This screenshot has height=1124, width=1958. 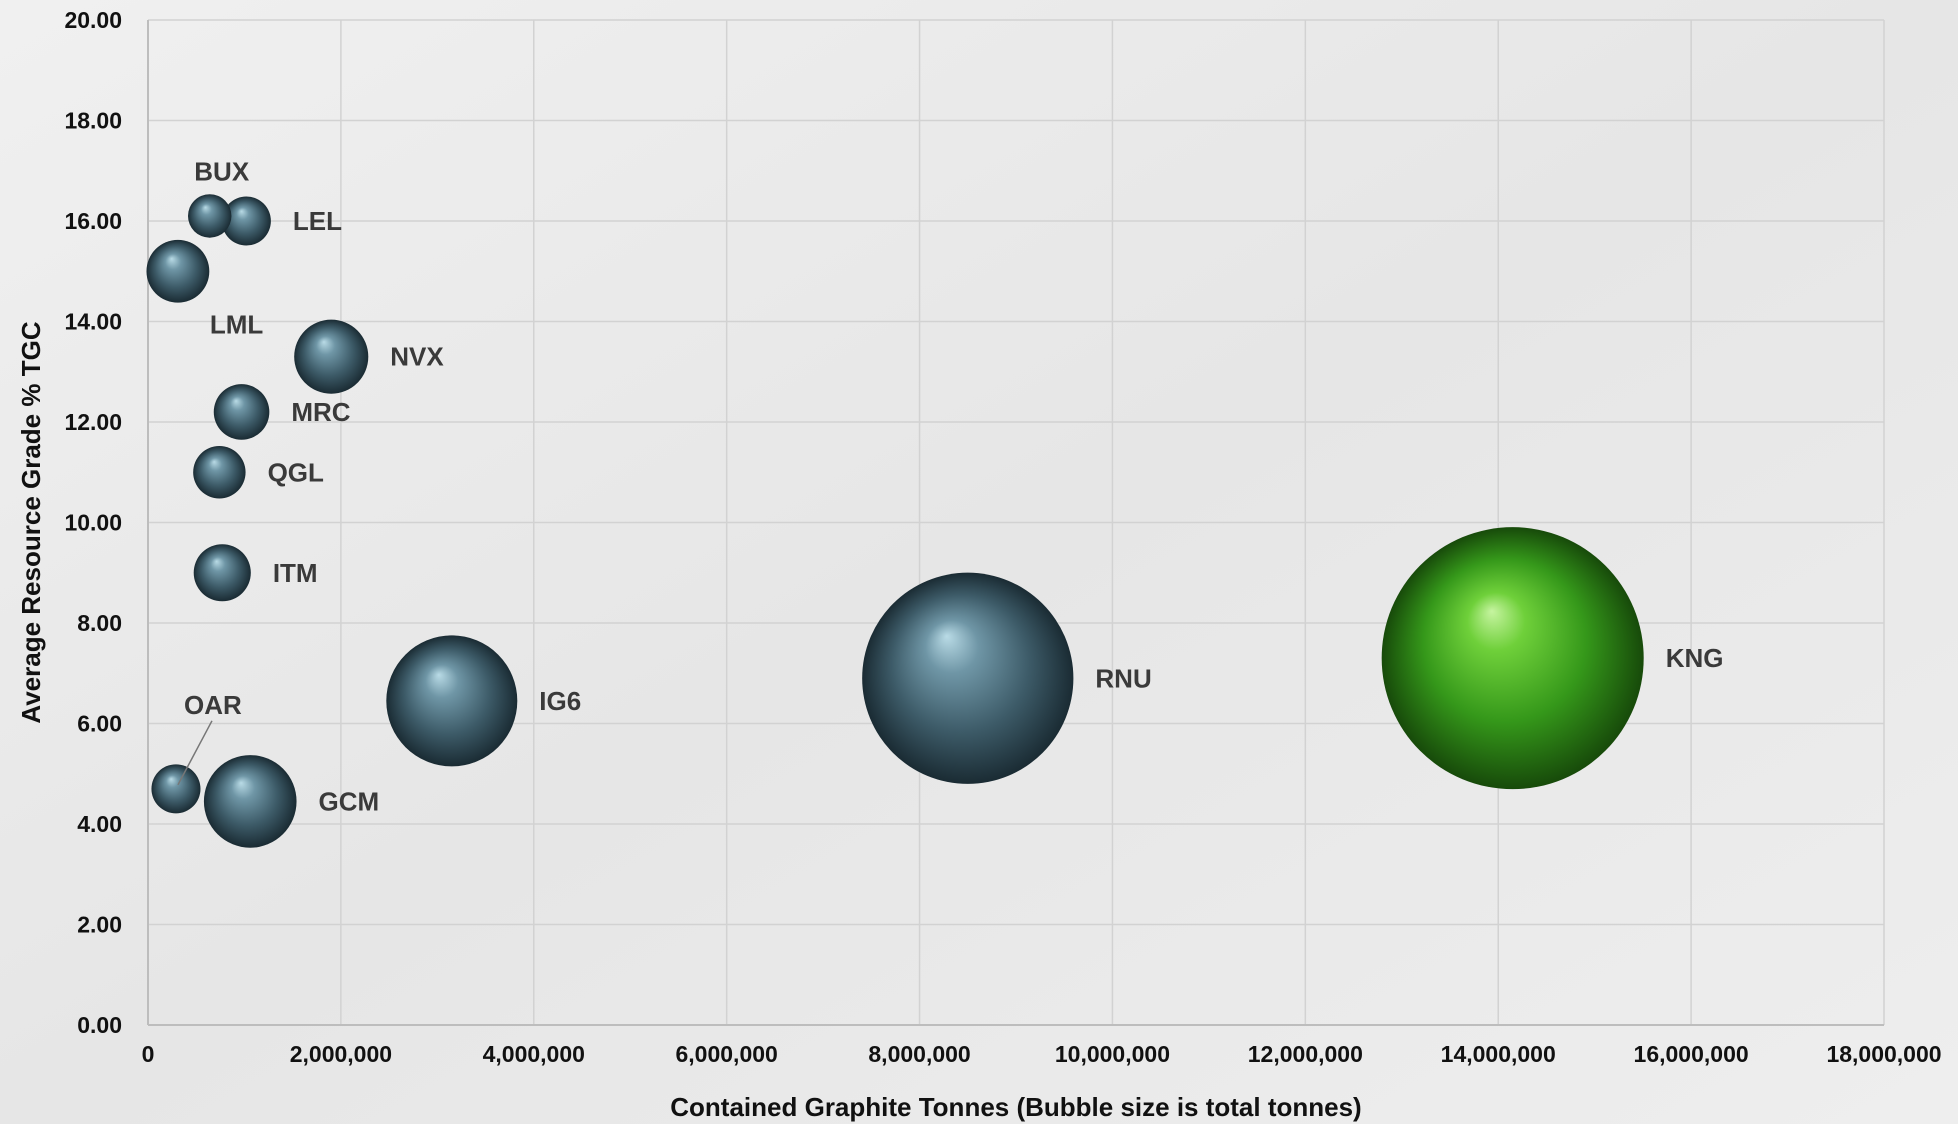 I want to click on x-tick-label: 2,000,000, so click(x=341, y=1054).